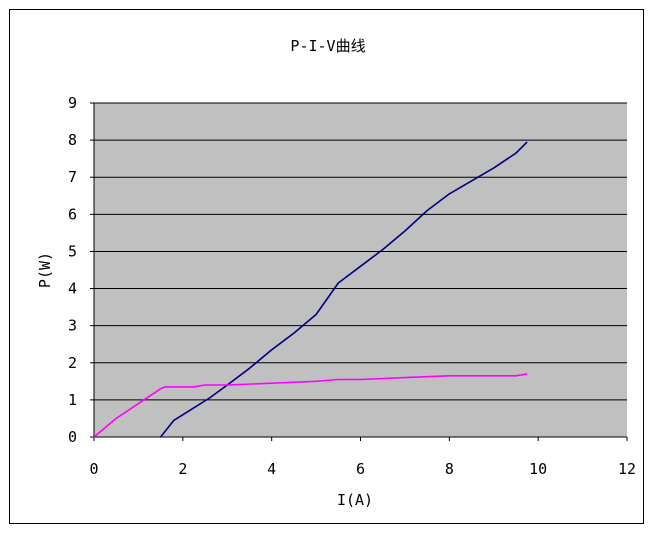  What do you see at coordinates (355, 500) in the screenshot?
I see `x-axis-label: I(A)` at bounding box center [355, 500].